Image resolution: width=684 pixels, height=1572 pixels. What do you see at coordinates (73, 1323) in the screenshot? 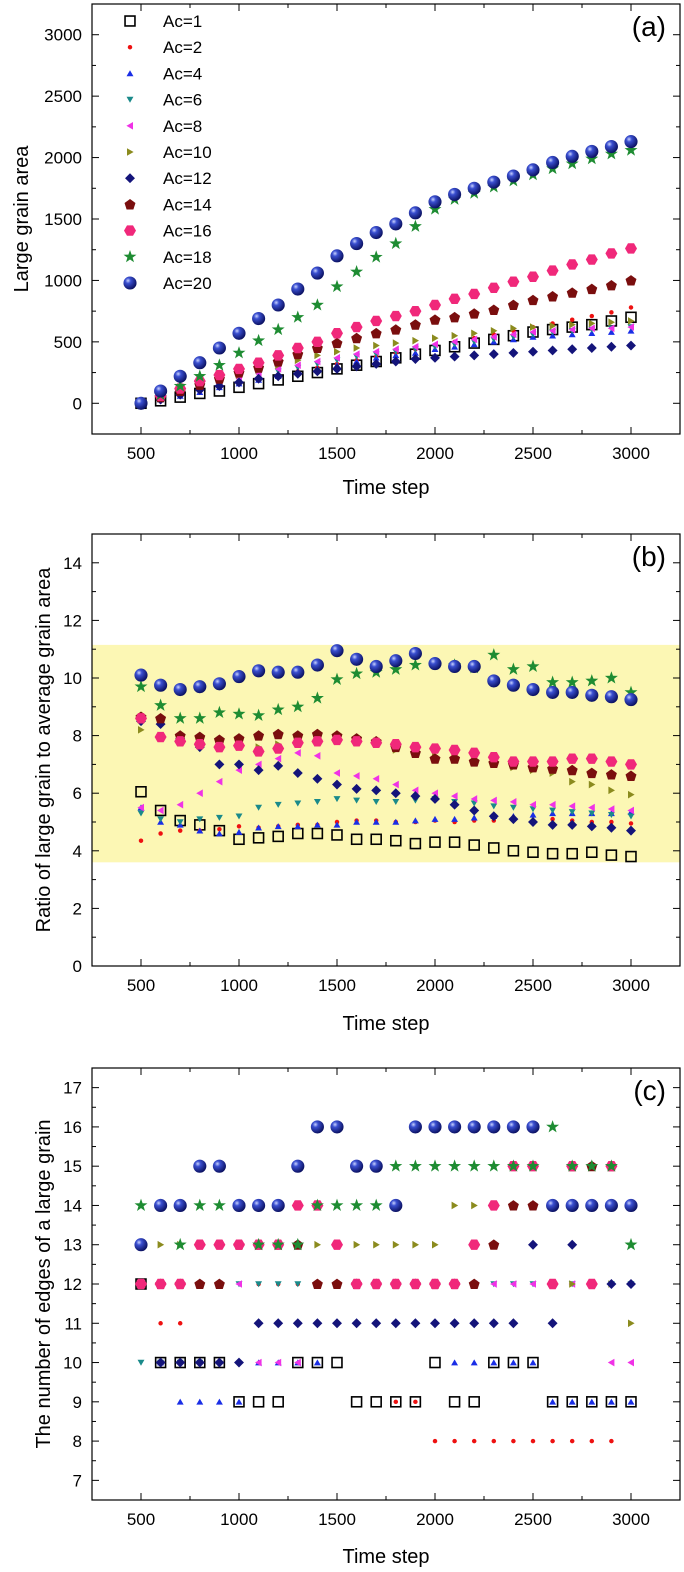
I see `y-tick-label: 11` at bounding box center [73, 1323].